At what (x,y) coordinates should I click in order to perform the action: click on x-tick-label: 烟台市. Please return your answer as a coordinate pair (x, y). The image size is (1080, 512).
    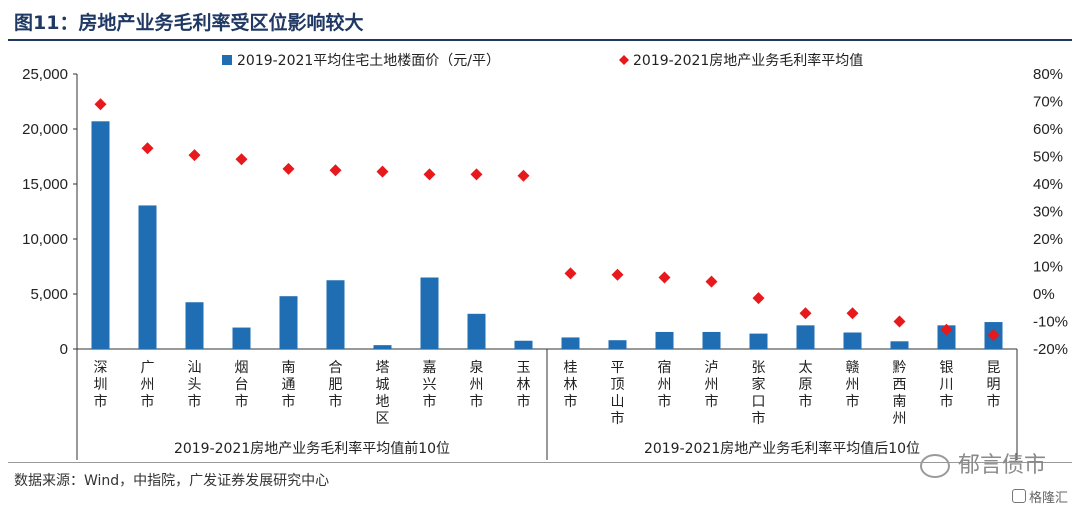
    Looking at the image, I should click on (242, 385).